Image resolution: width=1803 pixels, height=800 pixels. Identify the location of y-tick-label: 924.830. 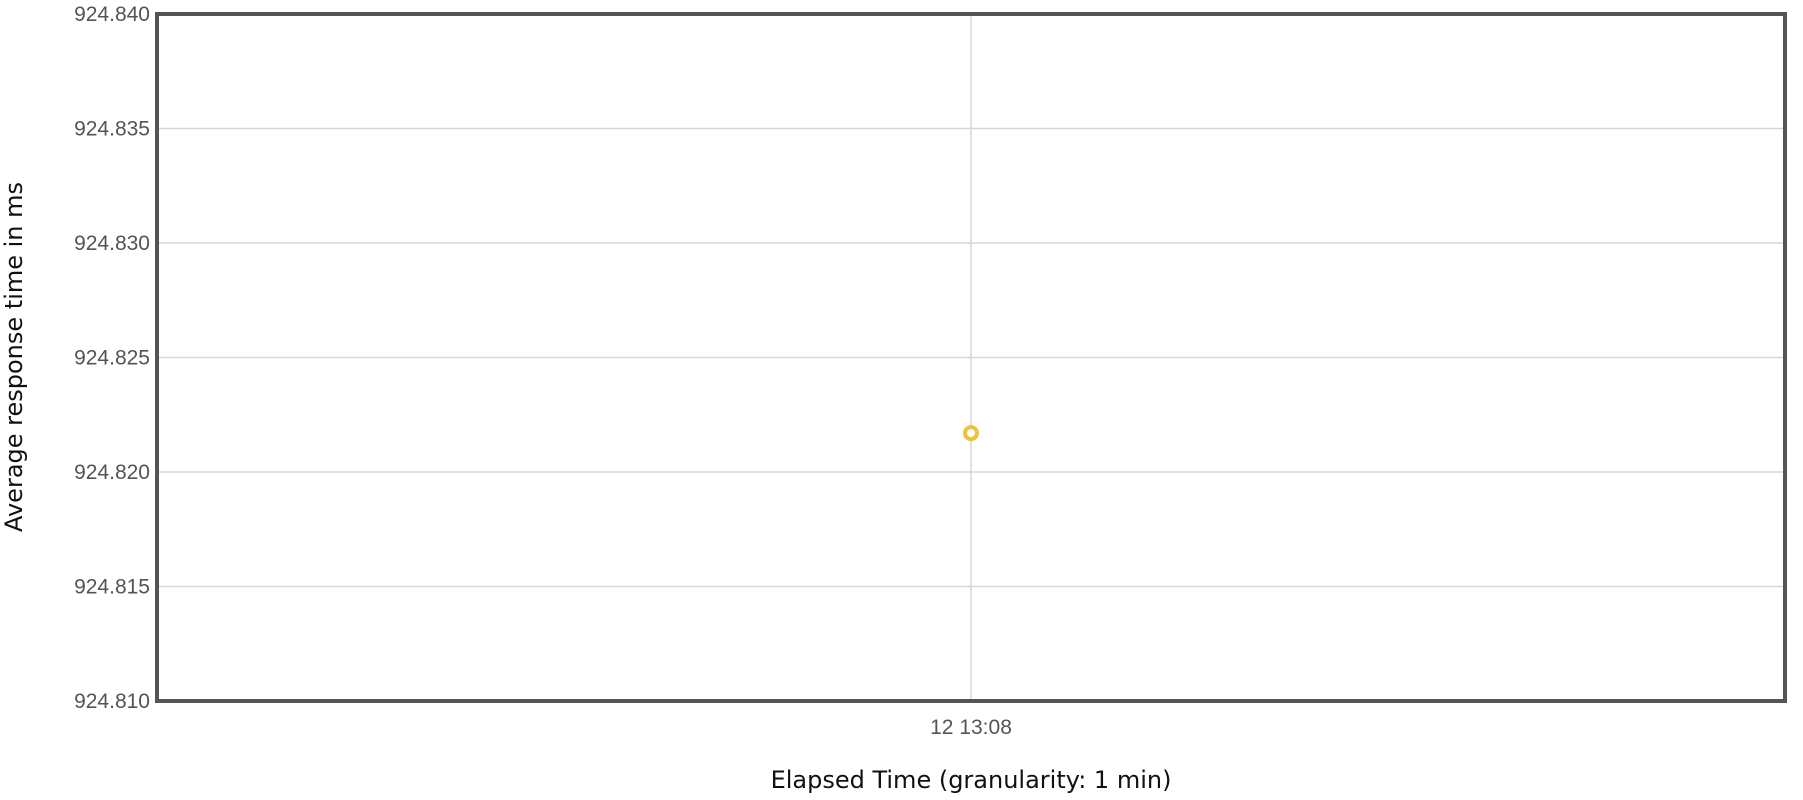
(112, 243).